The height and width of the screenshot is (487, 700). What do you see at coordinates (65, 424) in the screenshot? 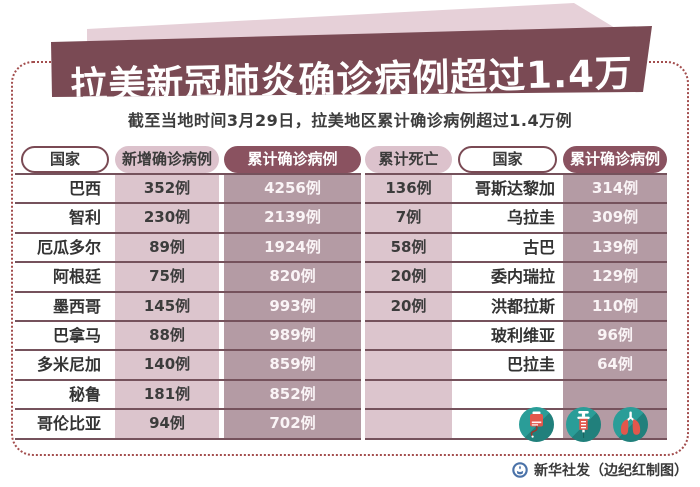
I see `country-cell: 哥伦比亚` at bounding box center [65, 424].